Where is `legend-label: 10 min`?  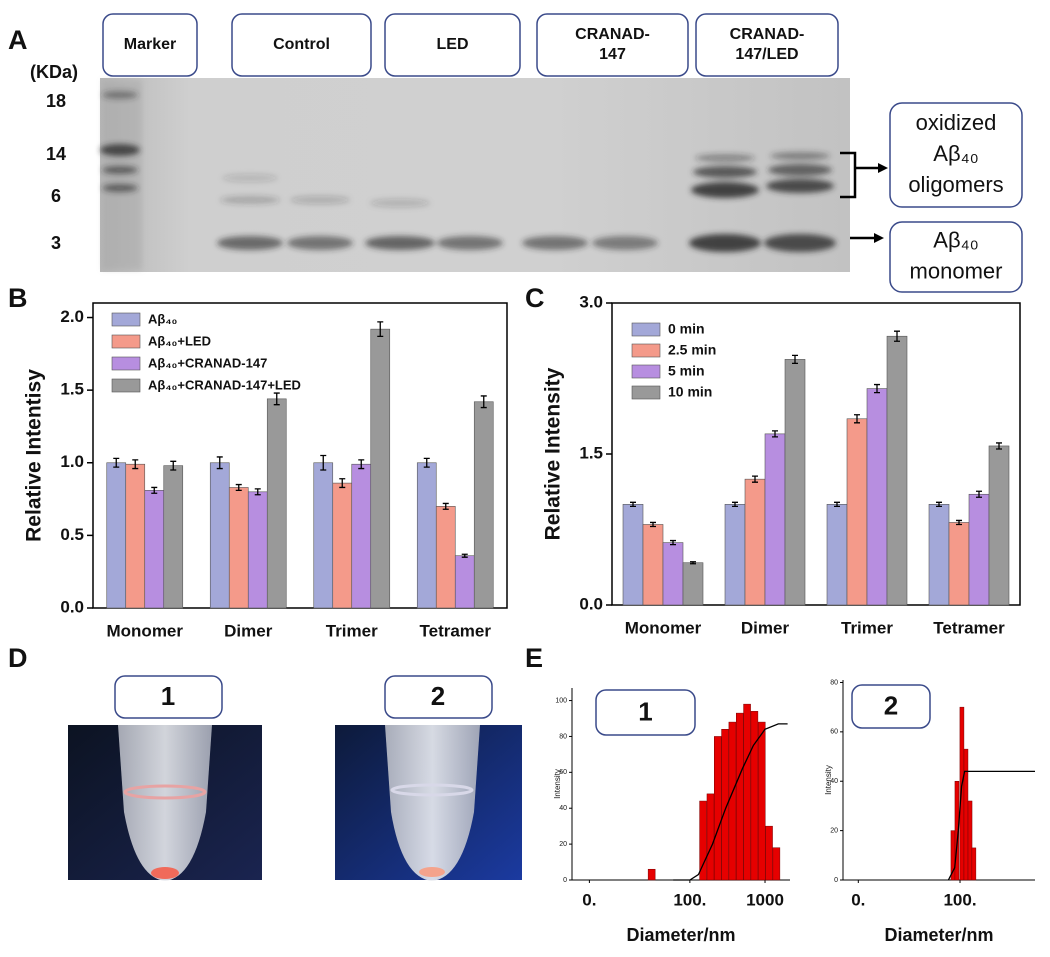 legend-label: 10 min is located at coordinates (690, 392).